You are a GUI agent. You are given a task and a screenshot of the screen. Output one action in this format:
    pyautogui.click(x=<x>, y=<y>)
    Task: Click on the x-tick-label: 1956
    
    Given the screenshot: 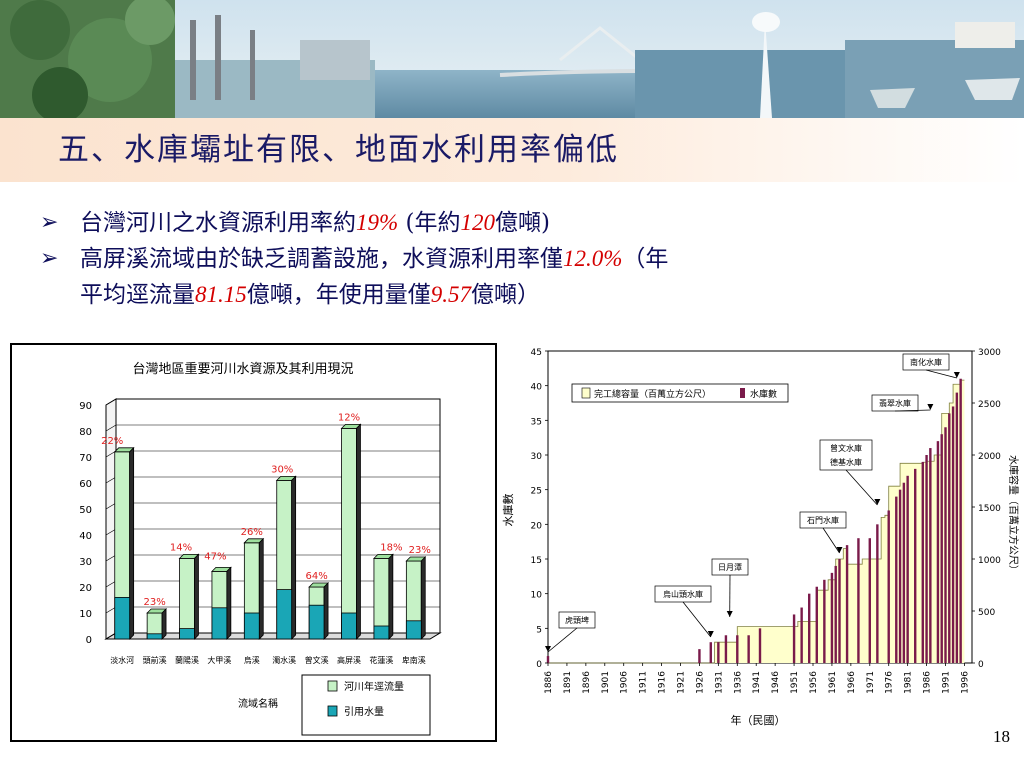 What is the action you would take?
    pyautogui.click(x=814, y=682)
    